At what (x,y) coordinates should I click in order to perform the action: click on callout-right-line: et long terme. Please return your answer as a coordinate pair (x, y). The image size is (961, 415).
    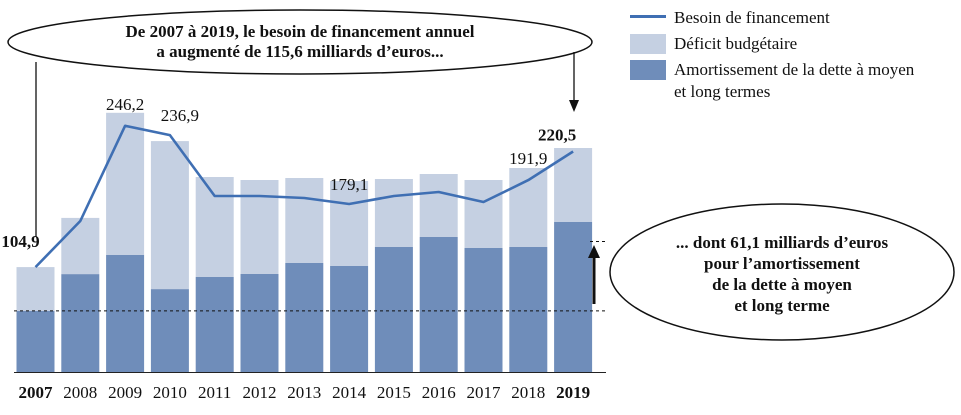
    Looking at the image, I should click on (782, 305).